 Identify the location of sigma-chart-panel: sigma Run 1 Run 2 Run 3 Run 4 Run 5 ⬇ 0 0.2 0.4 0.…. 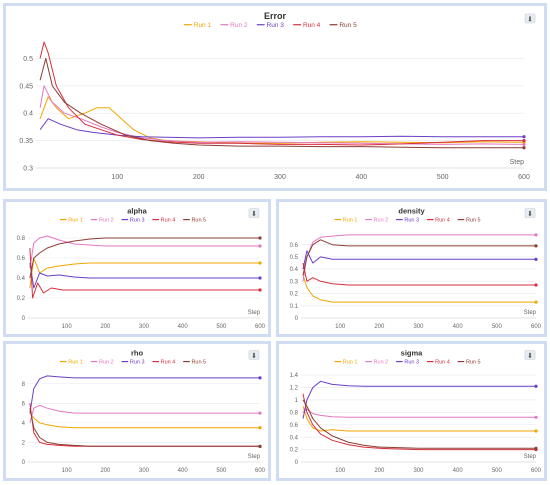
(411, 411).